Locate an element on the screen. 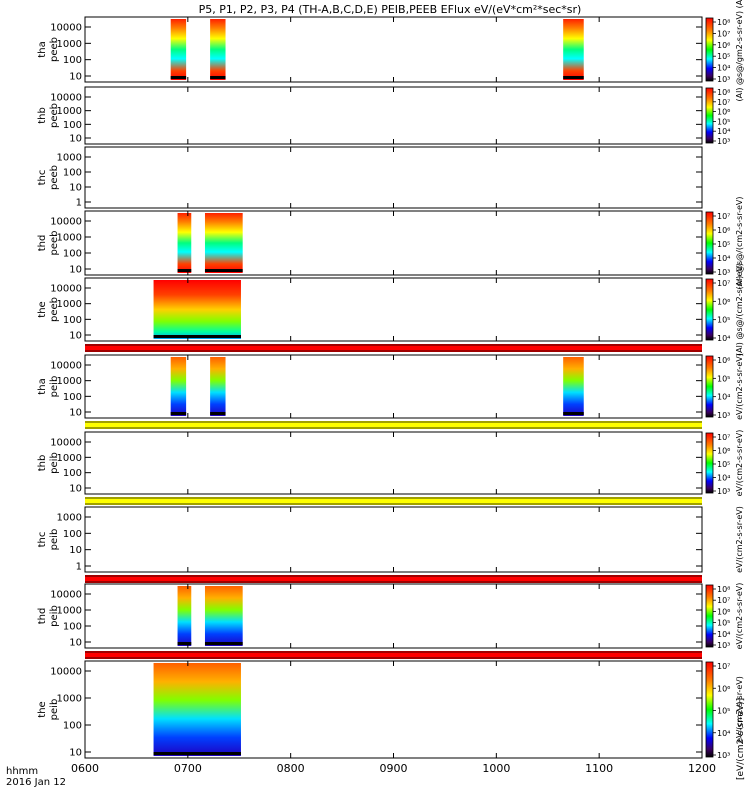  panel-label-probe: thb is located at coordinates (42, 115).